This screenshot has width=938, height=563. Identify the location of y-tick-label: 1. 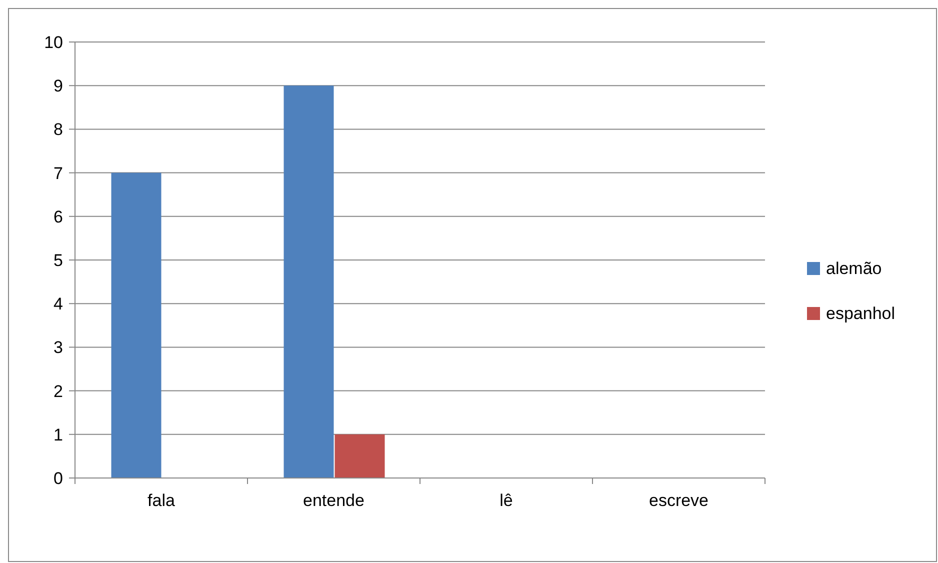
(58, 434).